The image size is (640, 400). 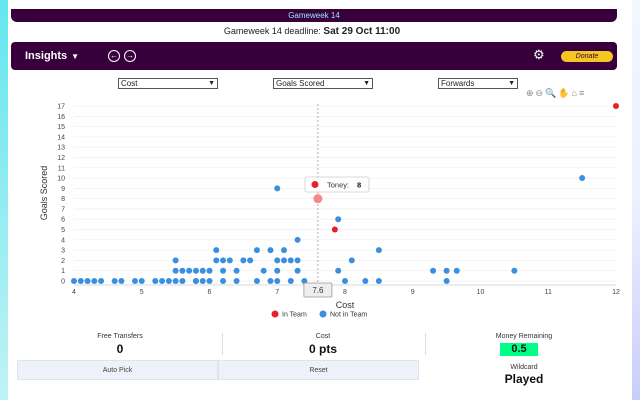 I want to click on x-axis-label: Cost, so click(x=345, y=305).